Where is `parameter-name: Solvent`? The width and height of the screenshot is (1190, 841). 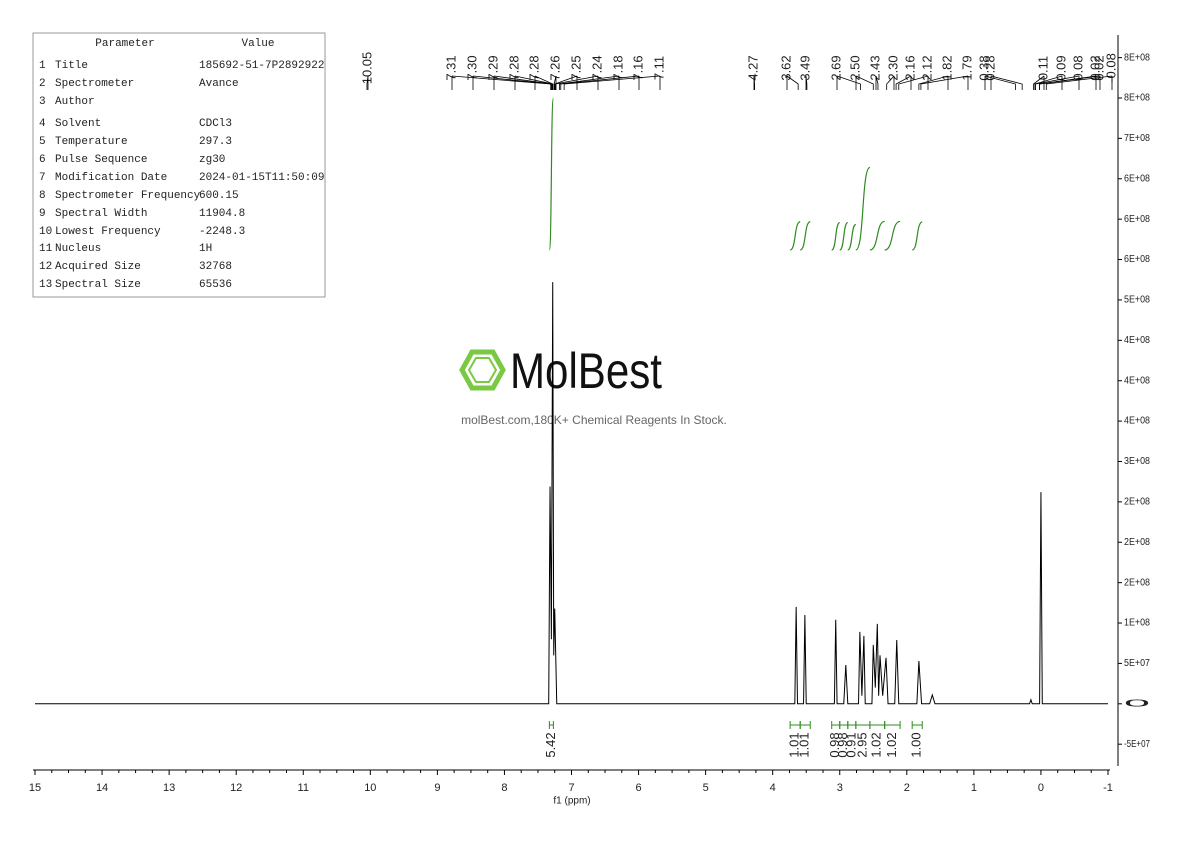 parameter-name: Solvent is located at coordinates (78, 124).